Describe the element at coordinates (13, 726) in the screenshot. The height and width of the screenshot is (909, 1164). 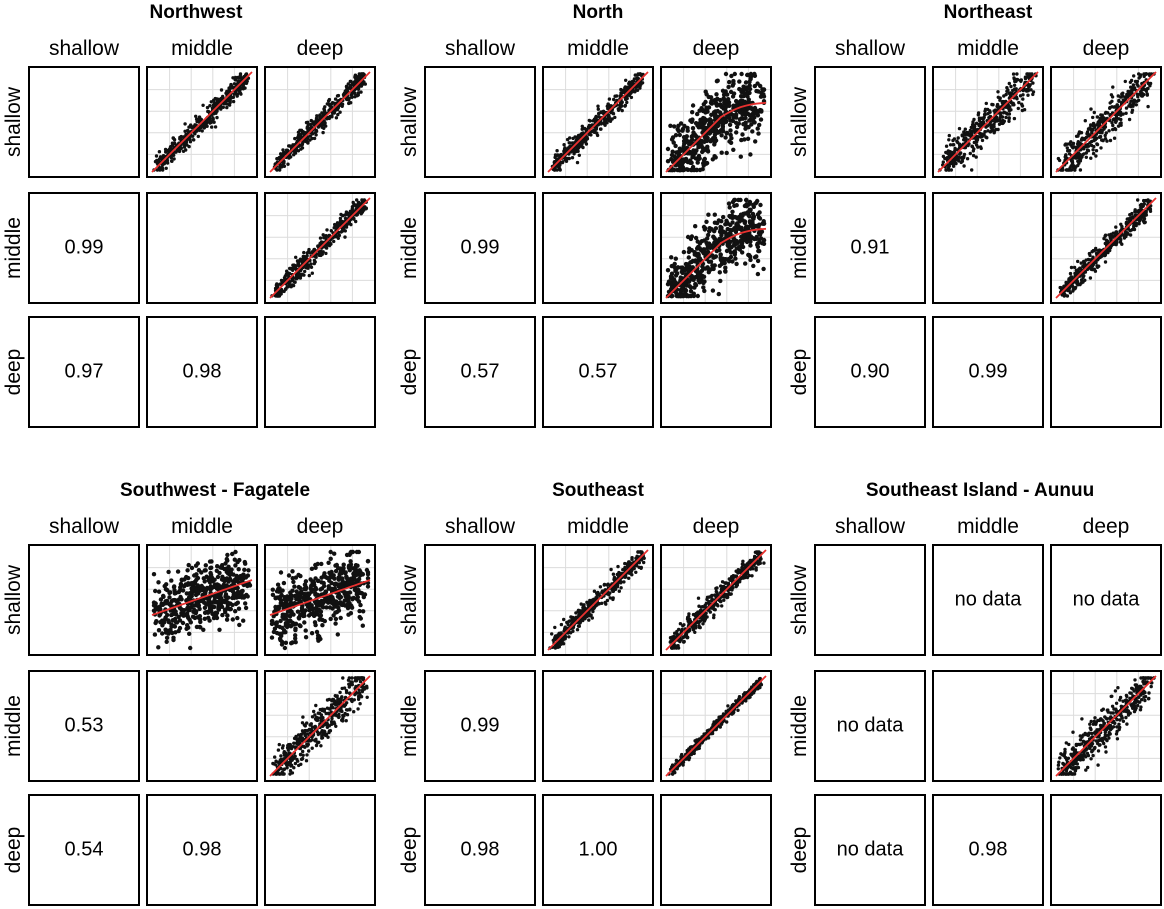
I see `row-header: middle` at that location.